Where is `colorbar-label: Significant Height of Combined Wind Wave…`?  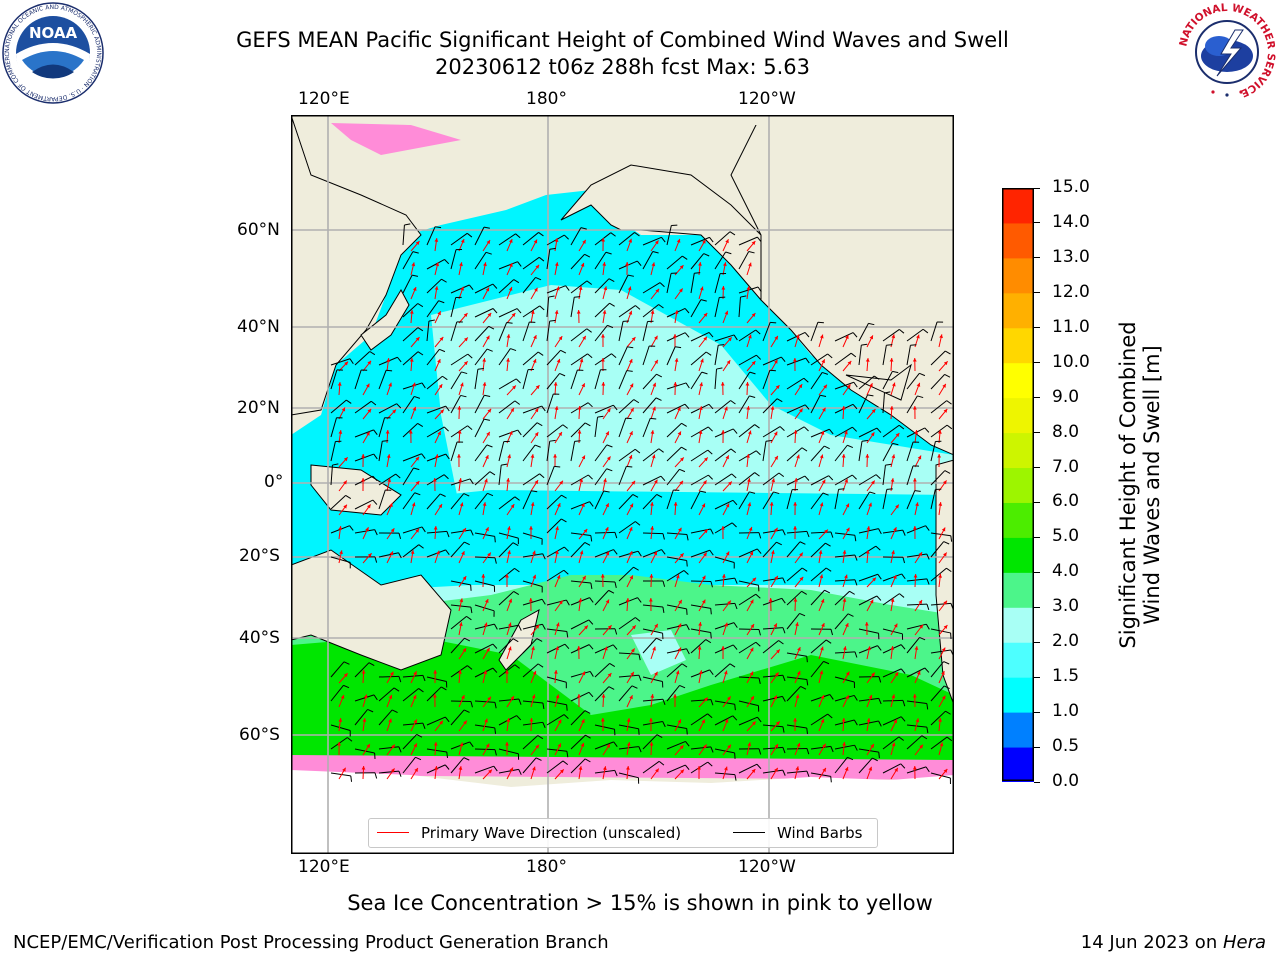 colorbar-label: Significant Height of Combined Wind Wave… is located at coordinates (1140, 485).